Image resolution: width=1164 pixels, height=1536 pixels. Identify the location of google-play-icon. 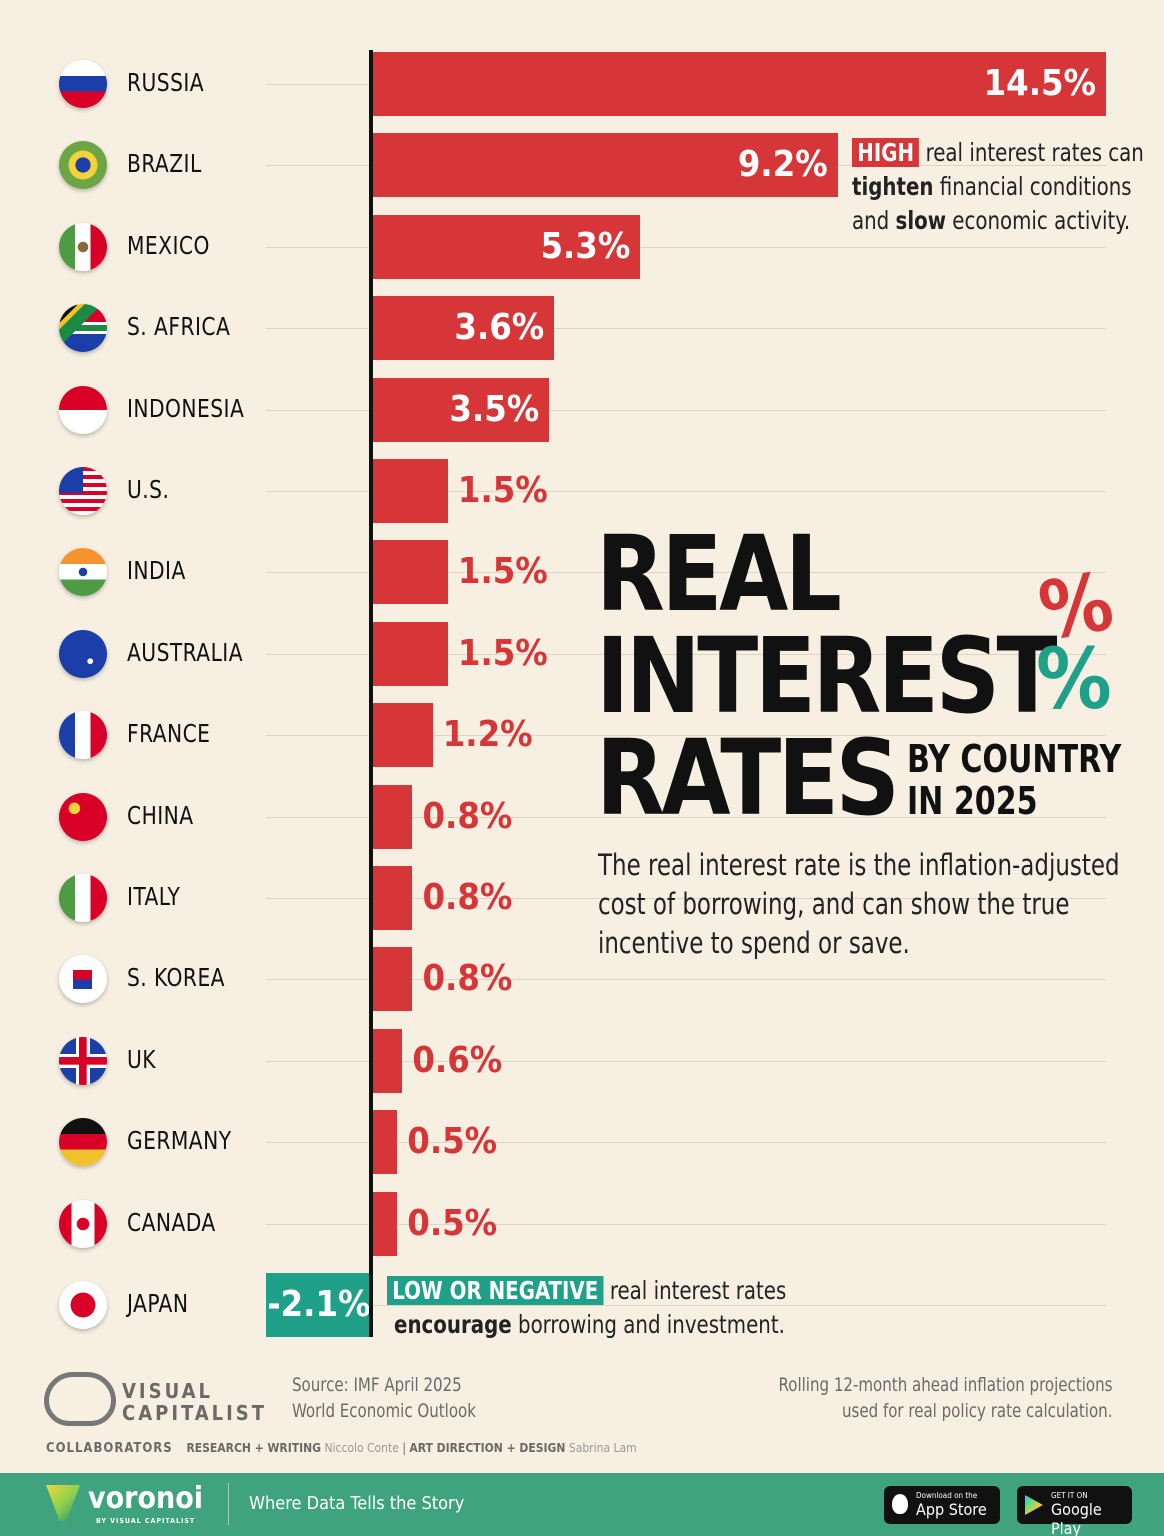
(1034, 1505).